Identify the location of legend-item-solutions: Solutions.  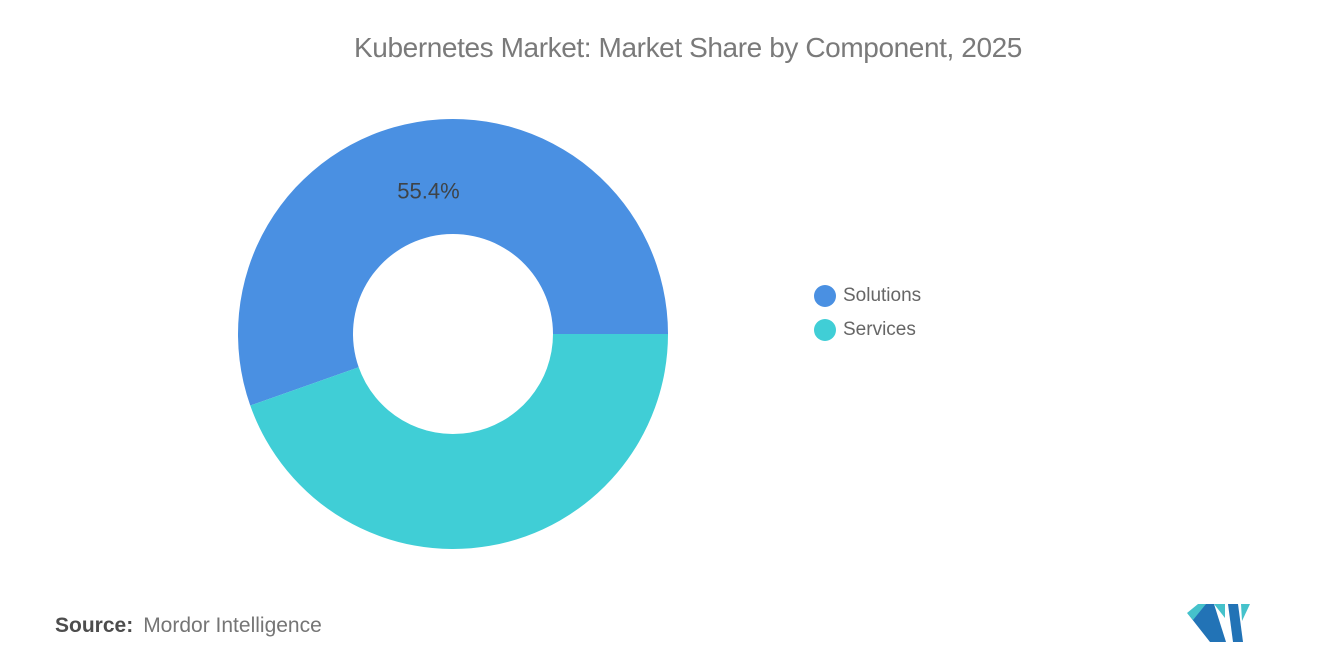
(867, 295).